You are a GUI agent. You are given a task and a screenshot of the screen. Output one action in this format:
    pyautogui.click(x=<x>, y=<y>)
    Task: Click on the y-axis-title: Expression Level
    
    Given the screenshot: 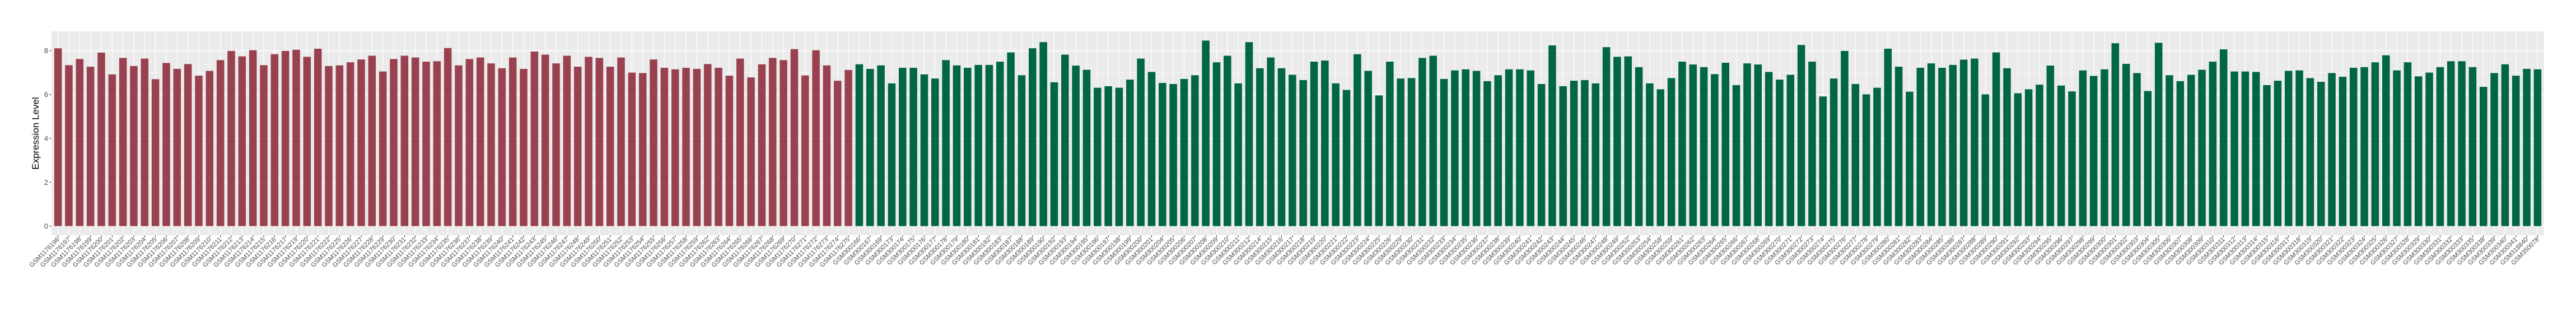 What is the action you would take?
    pyautogui.click(x=36, y=133)
    